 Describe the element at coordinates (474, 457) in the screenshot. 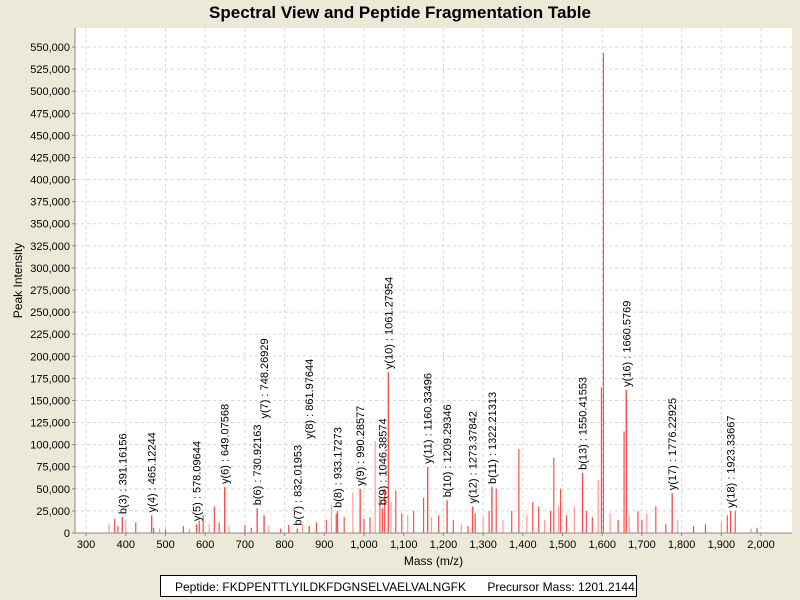

I see `peak-annotation-label: y(12) : 1273.37842` at that location.